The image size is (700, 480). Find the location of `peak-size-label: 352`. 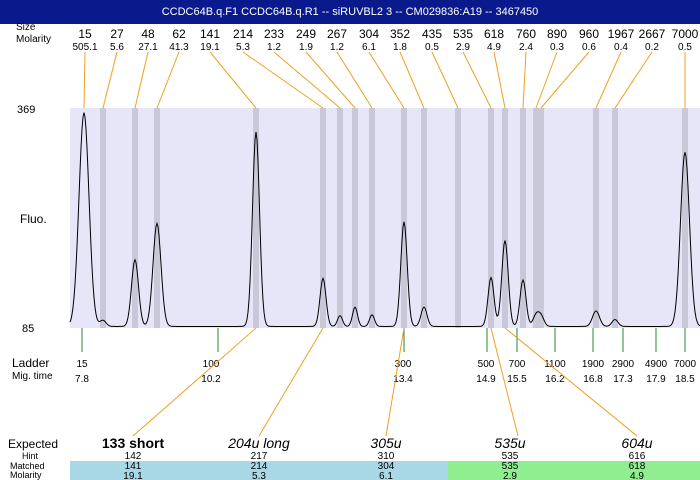

peak-size-label: 352 is located at coordinates (400, 34).